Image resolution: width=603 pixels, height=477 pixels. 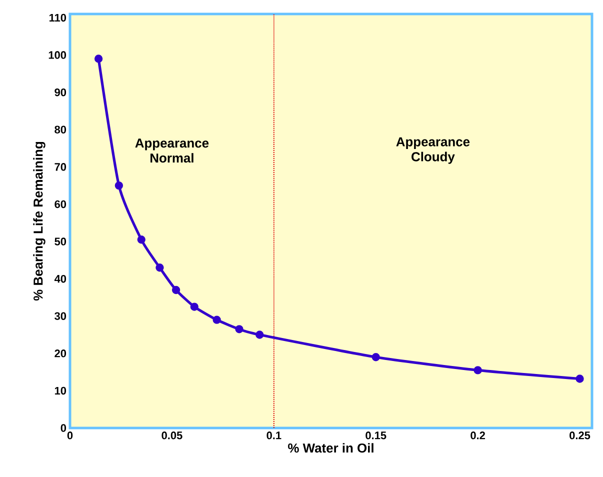 What do you see at coordinates (172, 436) in the screenshot?
I see `x-tick-label: 0.05` at bounding box center [172, 436].